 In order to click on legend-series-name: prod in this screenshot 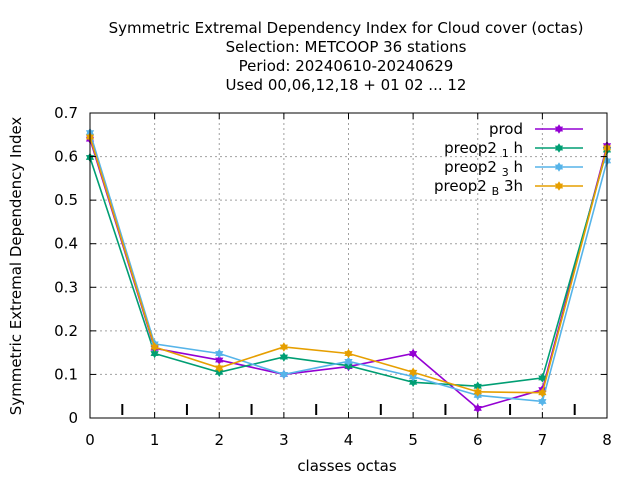, I will do `click(506, 129)`.